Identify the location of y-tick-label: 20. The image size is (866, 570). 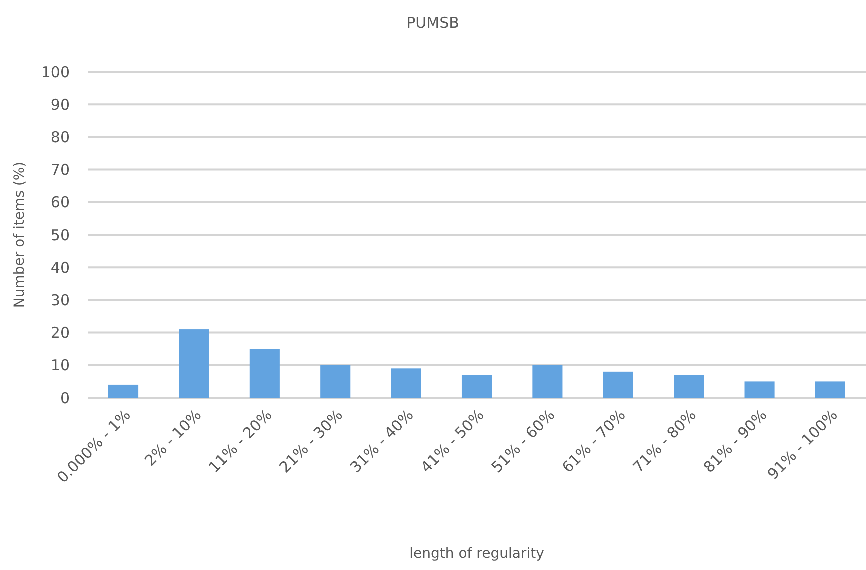
(60, 333).